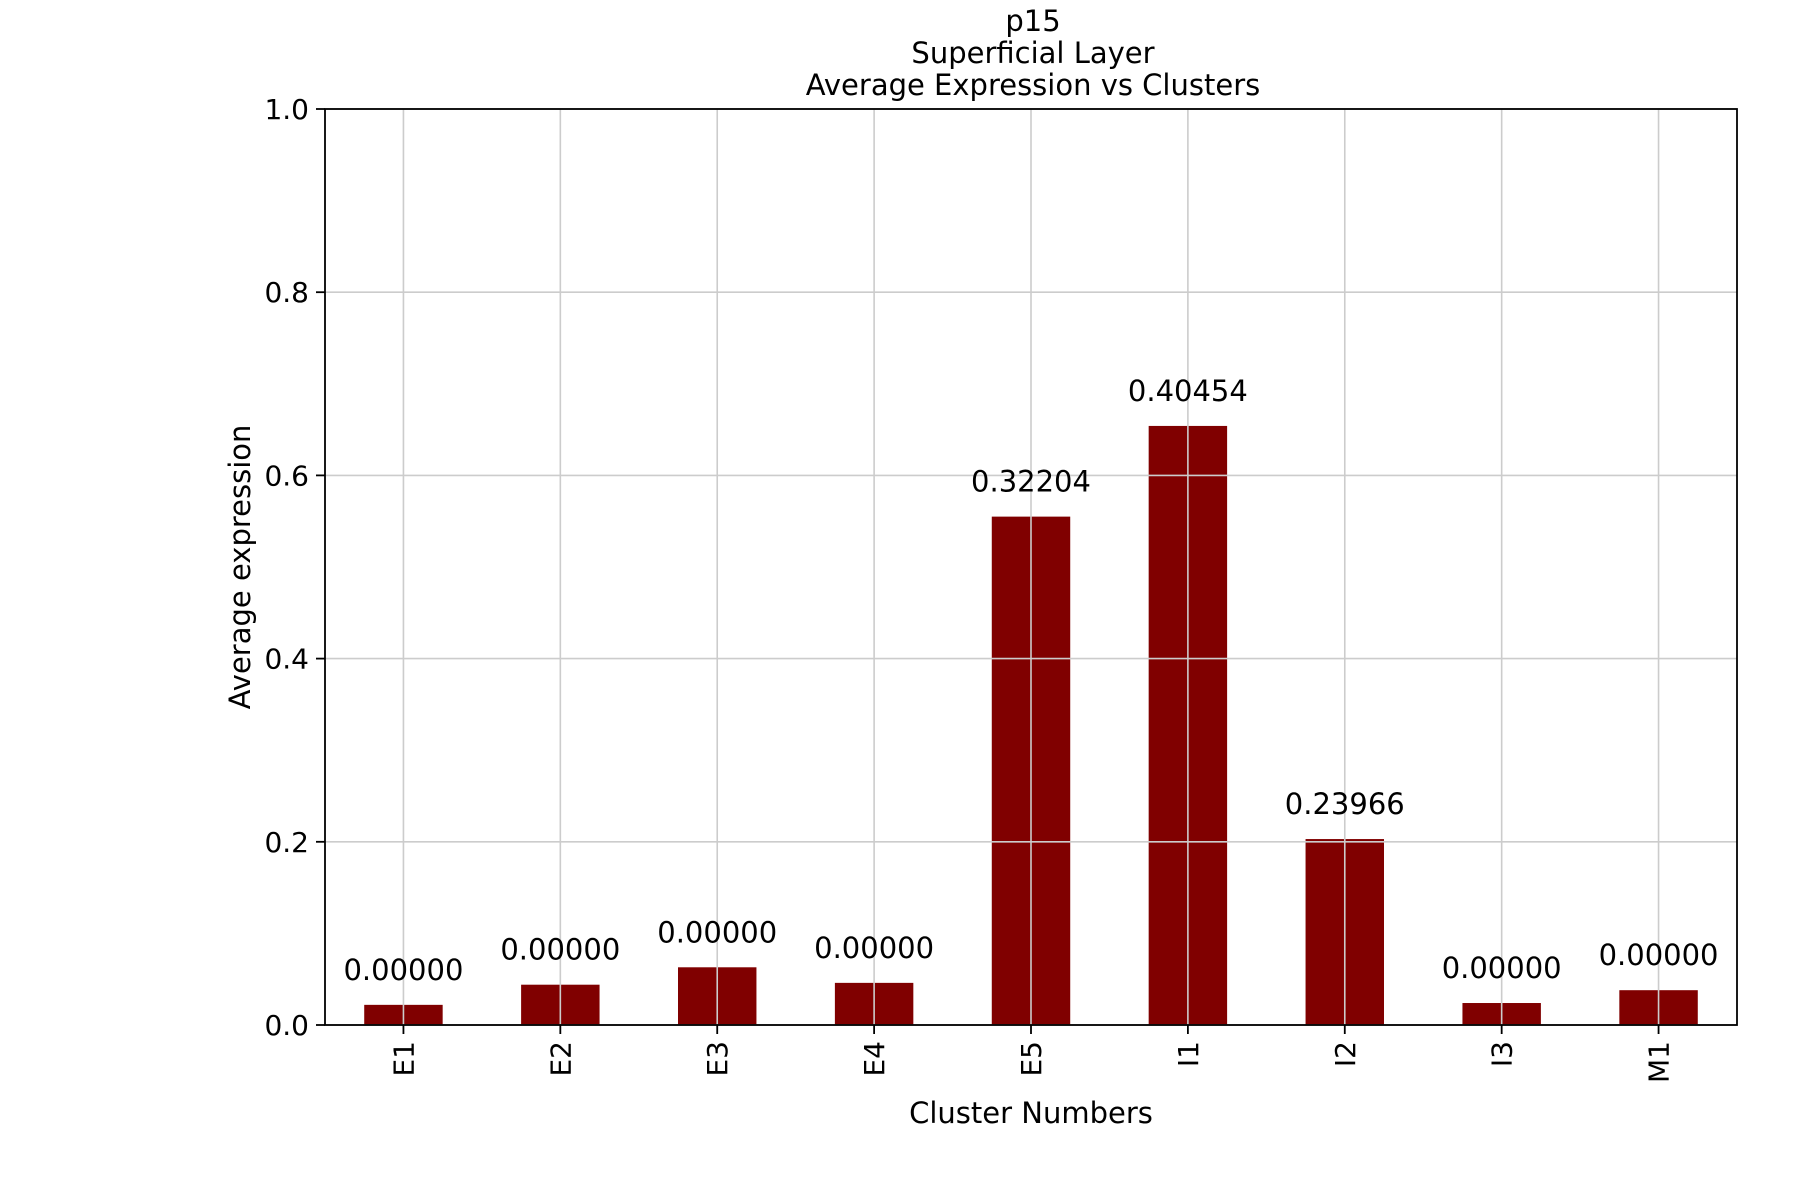  What do you see at coordinates (717, 1059) in the screenshot?
I see `x-tick-label: E3` at bounding box center [717, 1059].